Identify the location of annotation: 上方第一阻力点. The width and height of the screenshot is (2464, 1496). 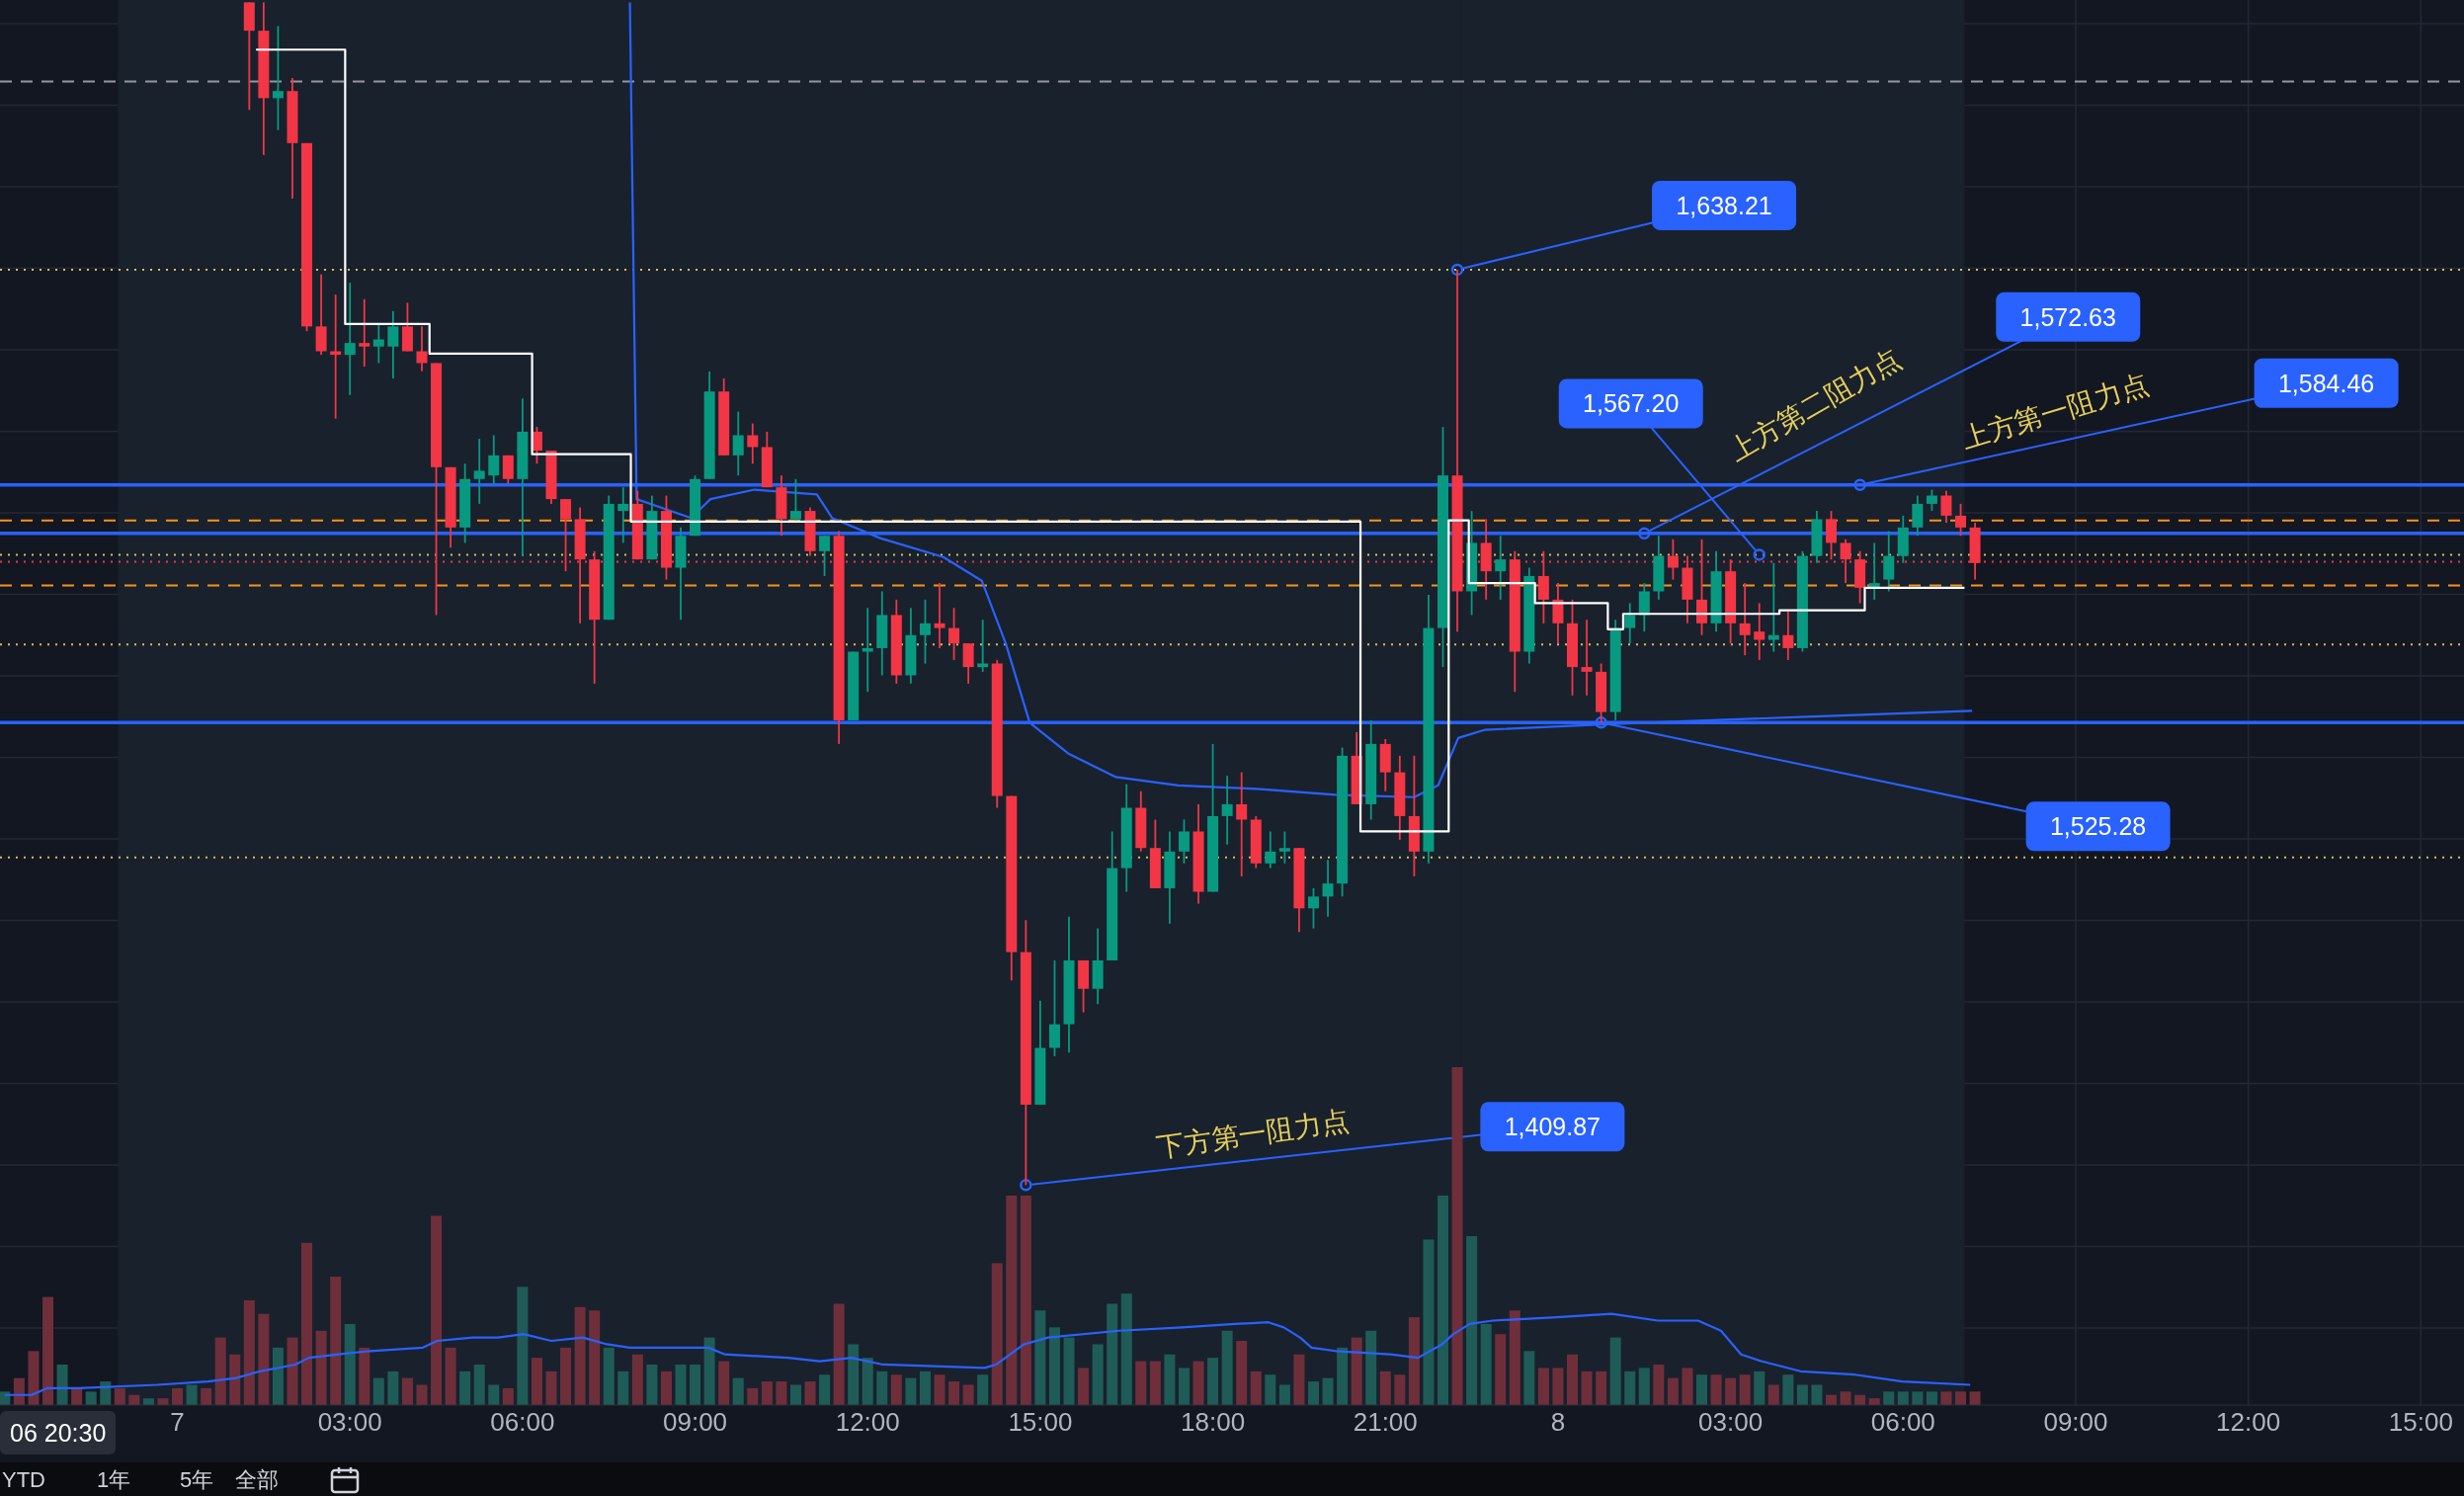
(2055, 412).